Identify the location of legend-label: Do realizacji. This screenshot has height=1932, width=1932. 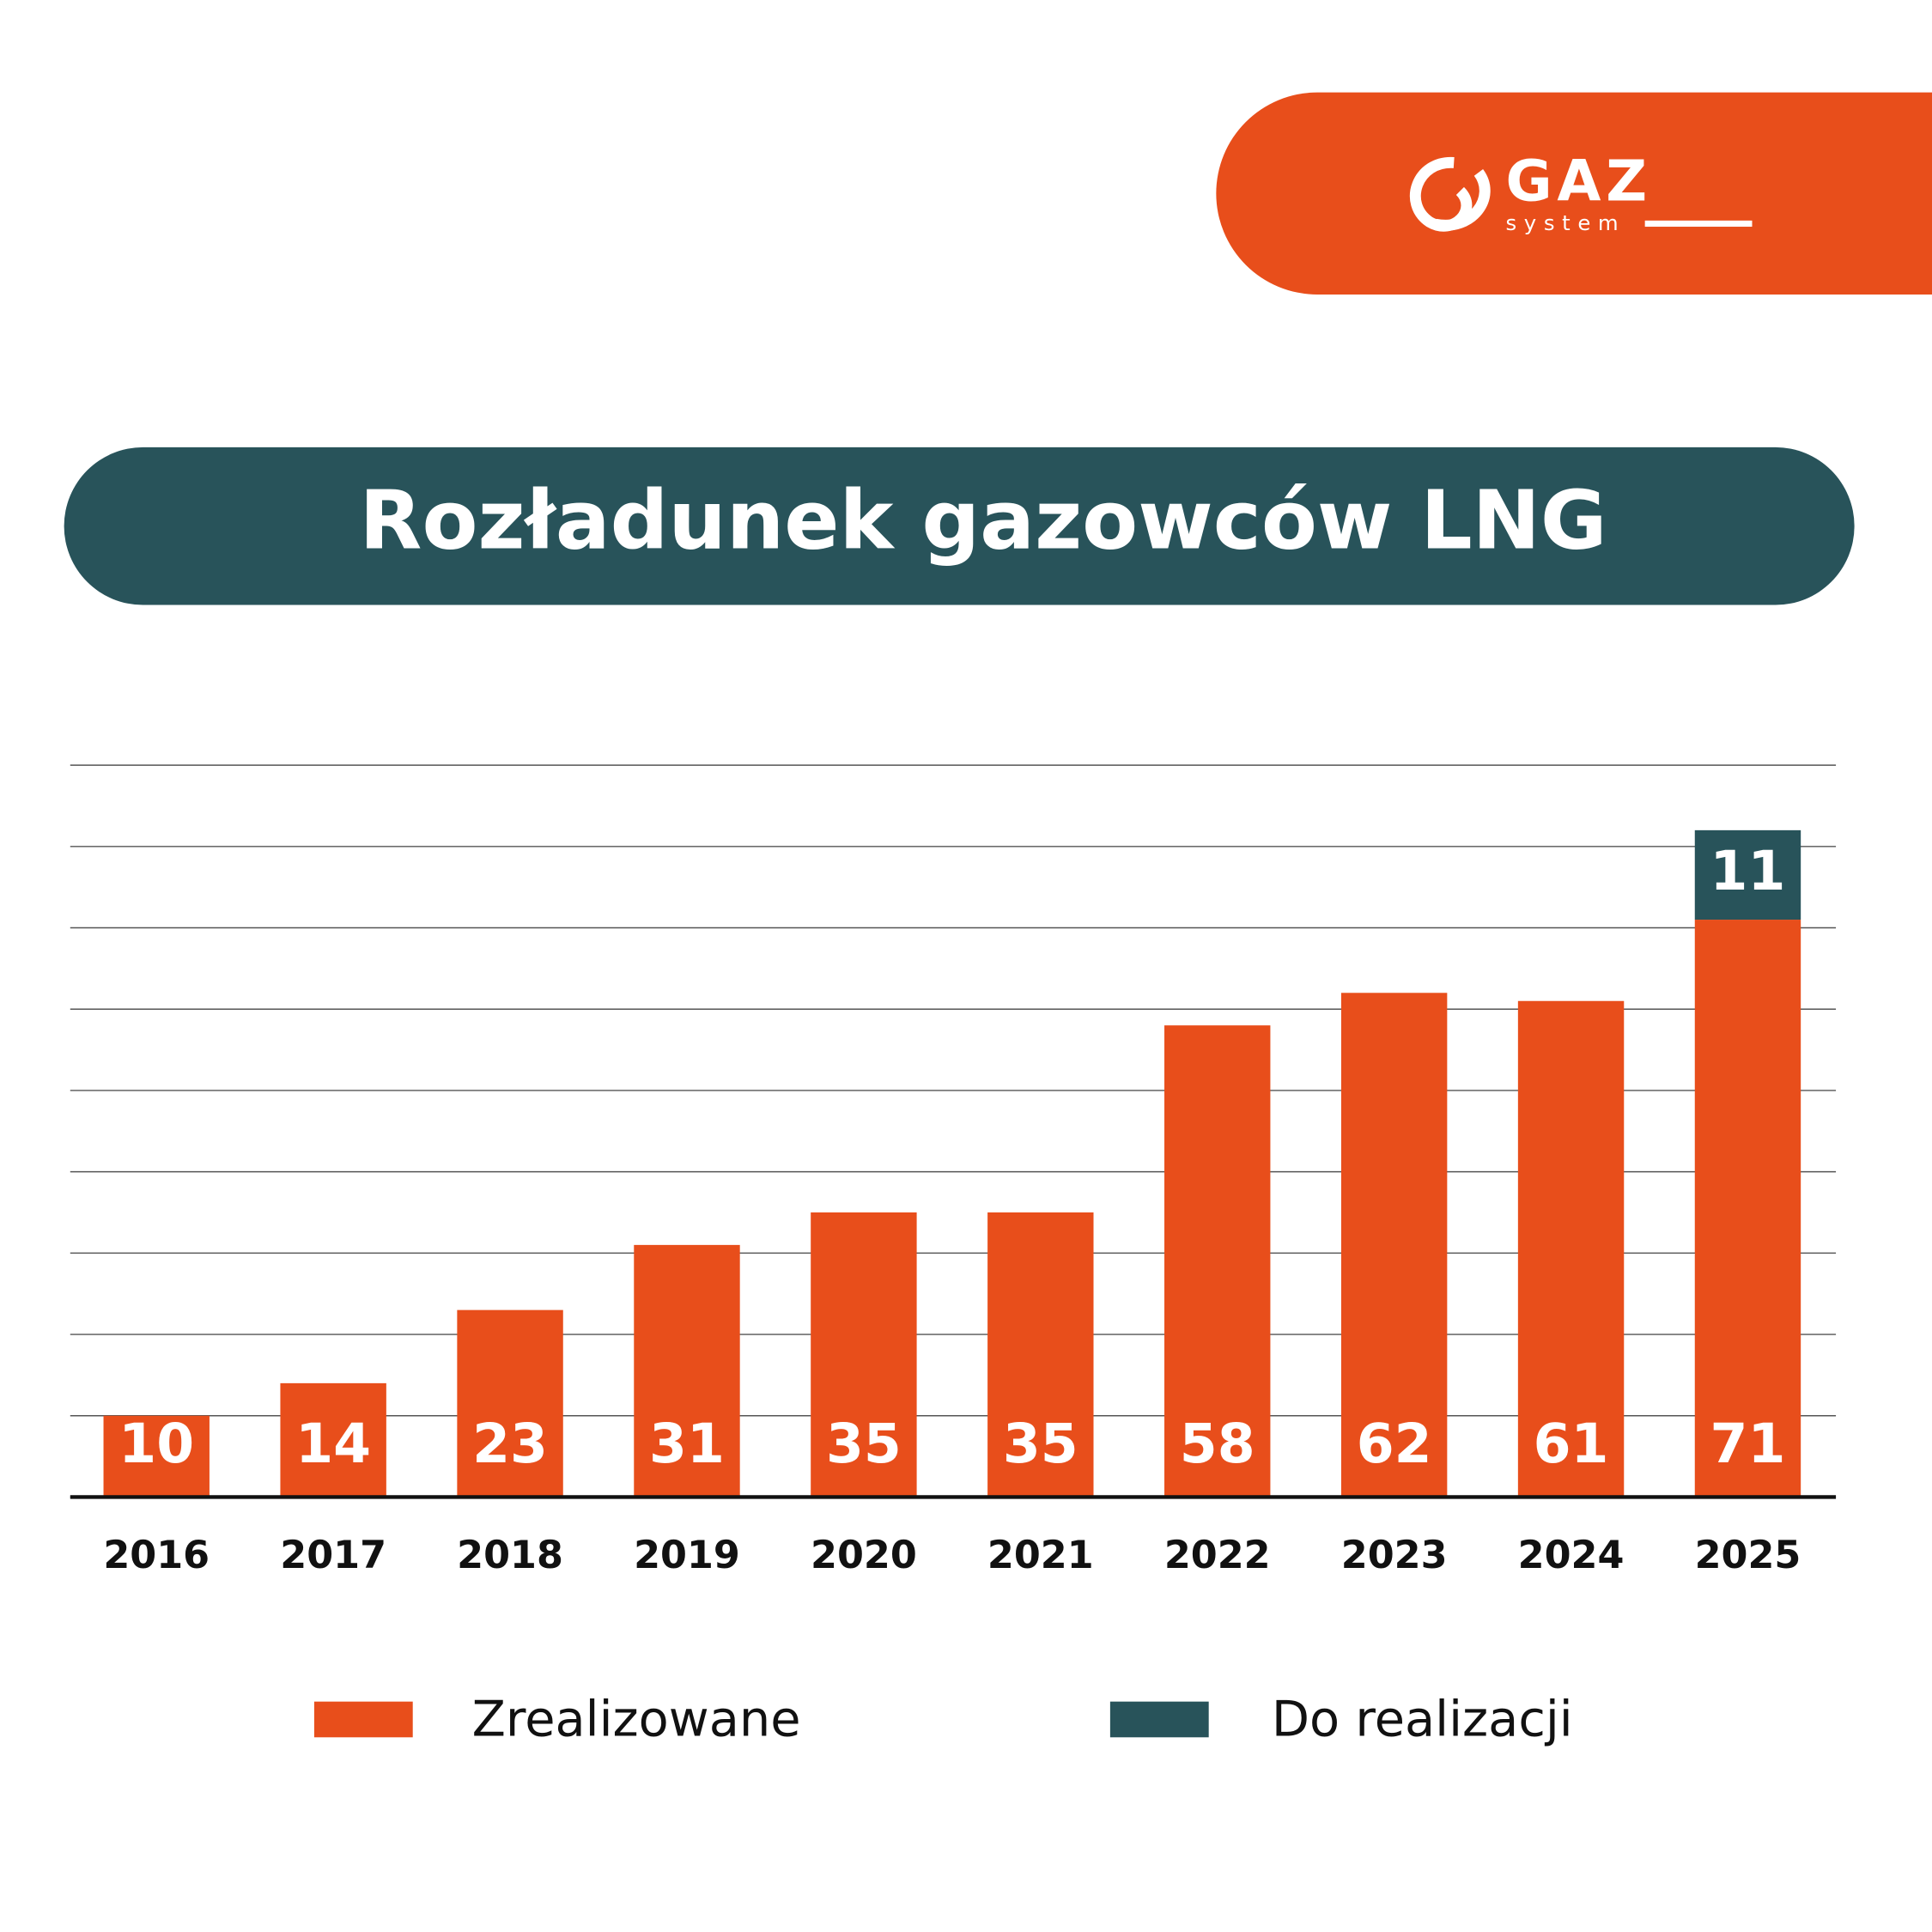
(1422, 1719).